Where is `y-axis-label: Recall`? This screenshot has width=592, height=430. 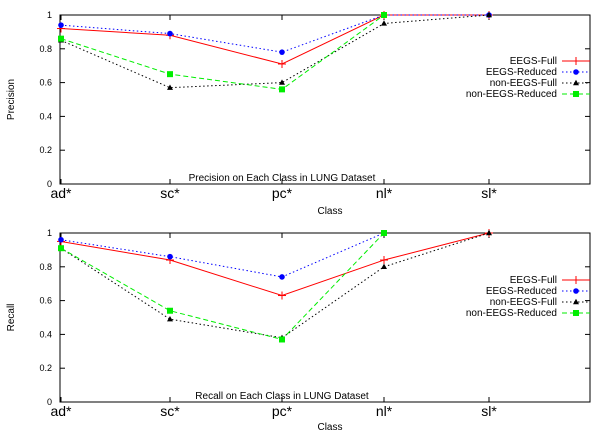
y-axis-label: Recall is located at coordinates (11, 318).